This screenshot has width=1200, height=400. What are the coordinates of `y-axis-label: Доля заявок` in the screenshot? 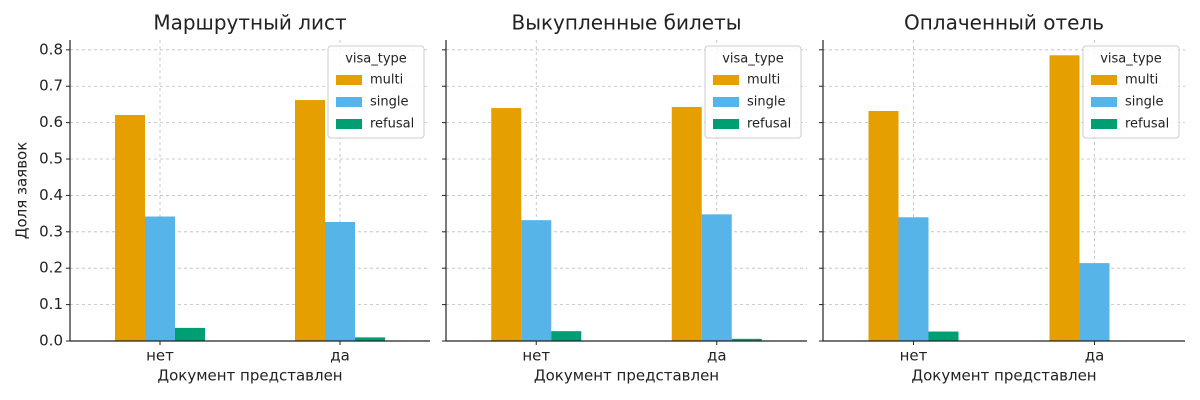 It's located at (22, 191).